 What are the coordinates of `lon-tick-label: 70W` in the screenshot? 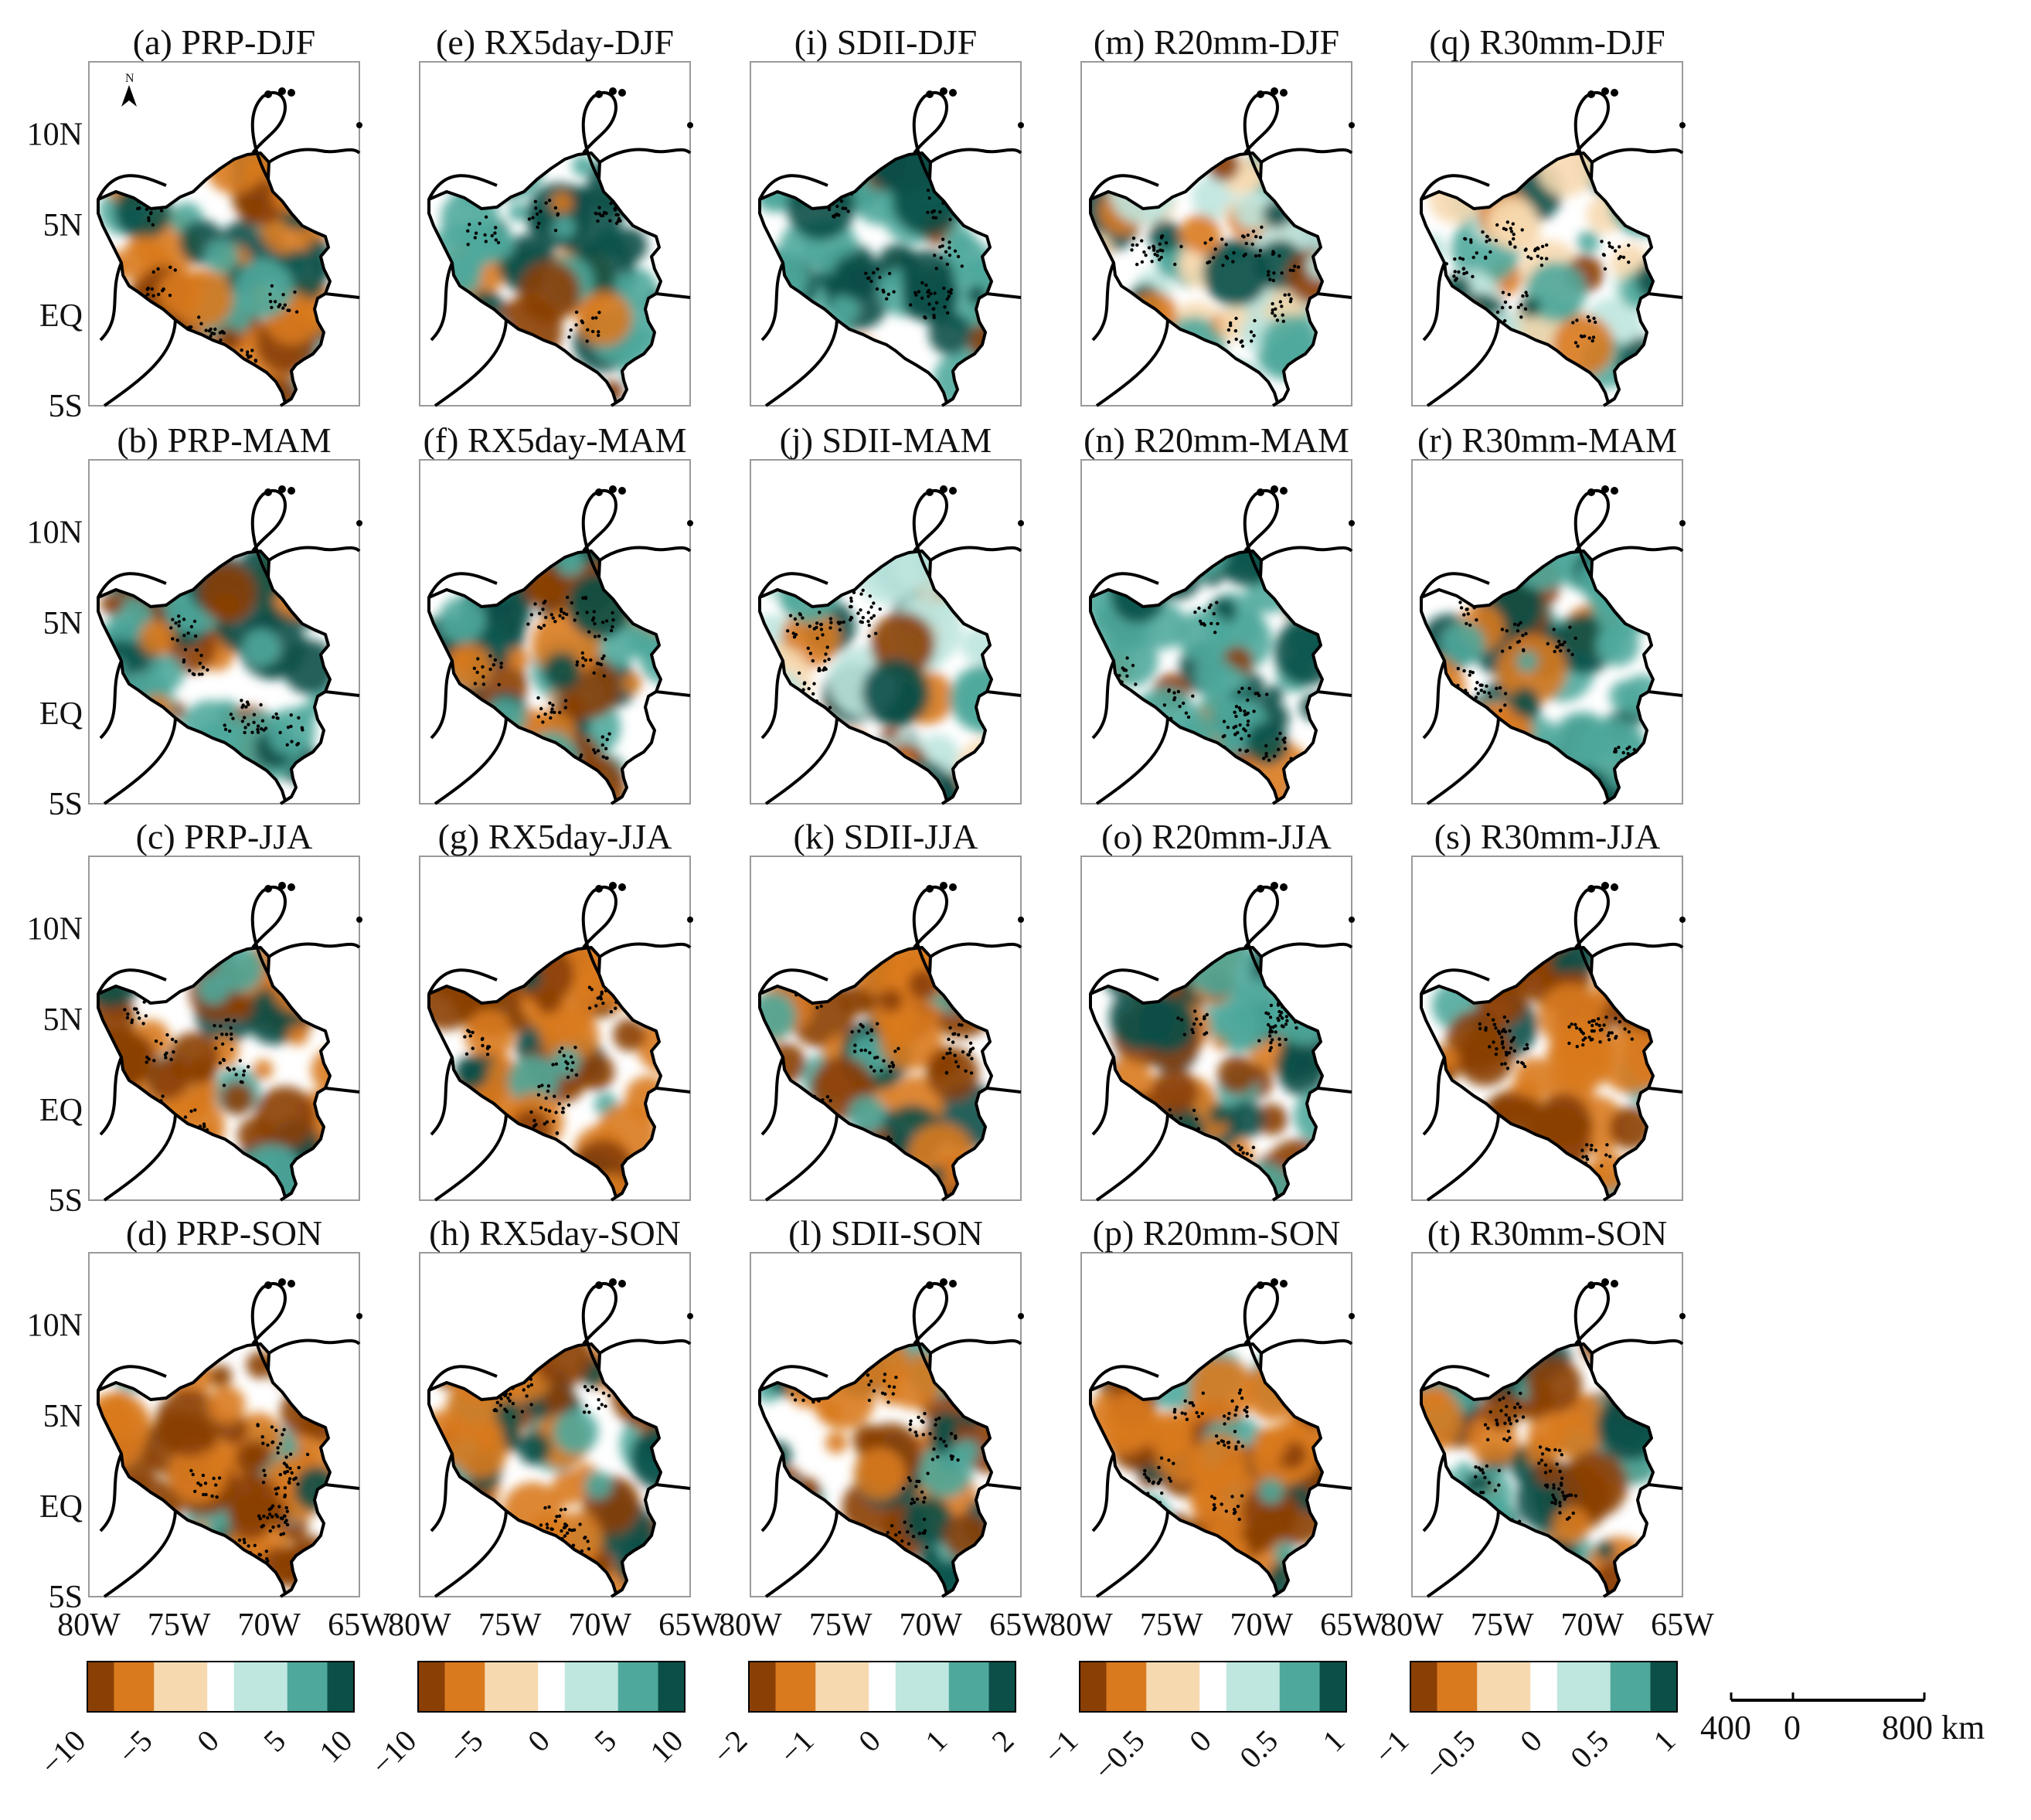 It's located at (931, 1625).